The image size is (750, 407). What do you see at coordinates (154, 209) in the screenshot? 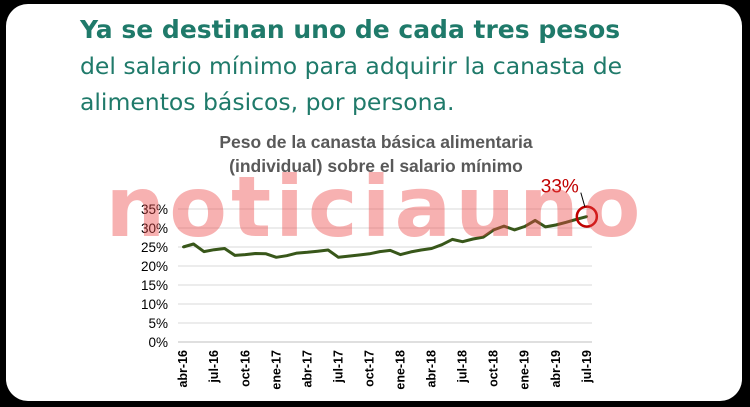
I see `y-tick-label: 35%` at bounding box center [154, 209].